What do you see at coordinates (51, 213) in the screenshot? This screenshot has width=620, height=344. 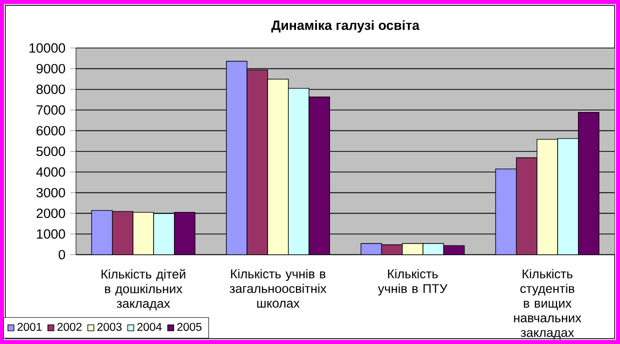 I see `y-tick-label: 2000` at bounding box center [51, 213].